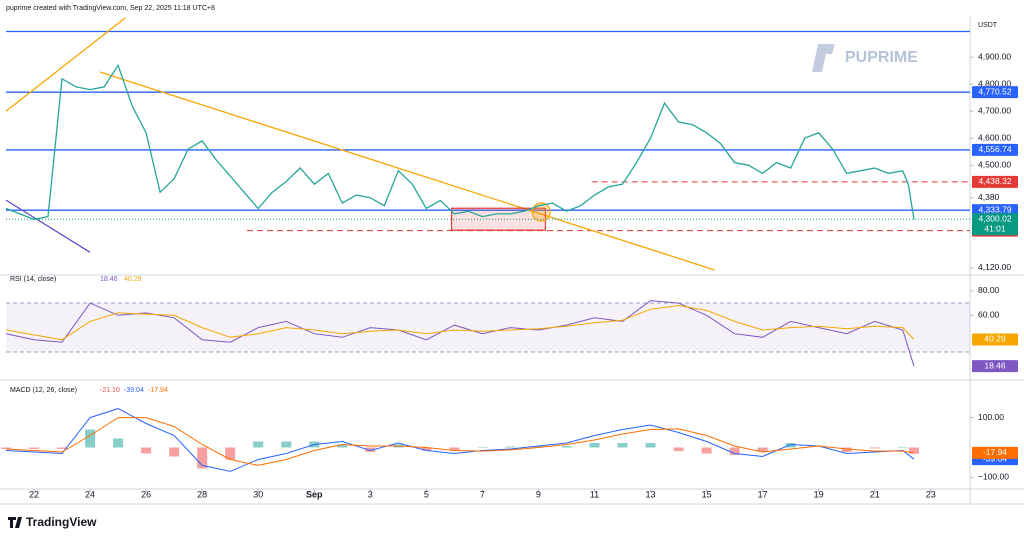 Image resolution: width=1024 pixels, height=539 pixels. Describe the element at coordinates (994, 83) in the screenshot. I see `y-tick-label: 4,800.00` at that location.